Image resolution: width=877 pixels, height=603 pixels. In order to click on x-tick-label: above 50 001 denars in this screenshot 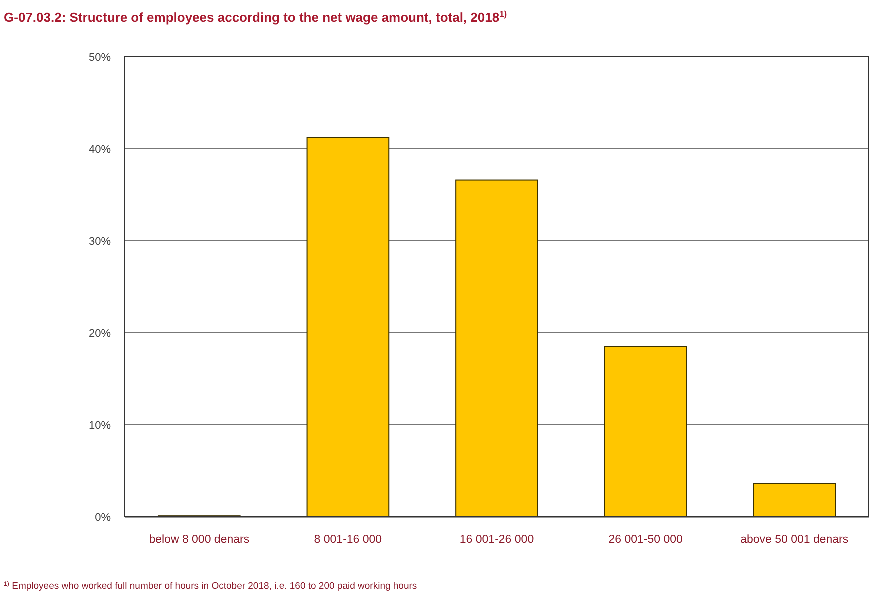, I will do `click(794, 540)`.